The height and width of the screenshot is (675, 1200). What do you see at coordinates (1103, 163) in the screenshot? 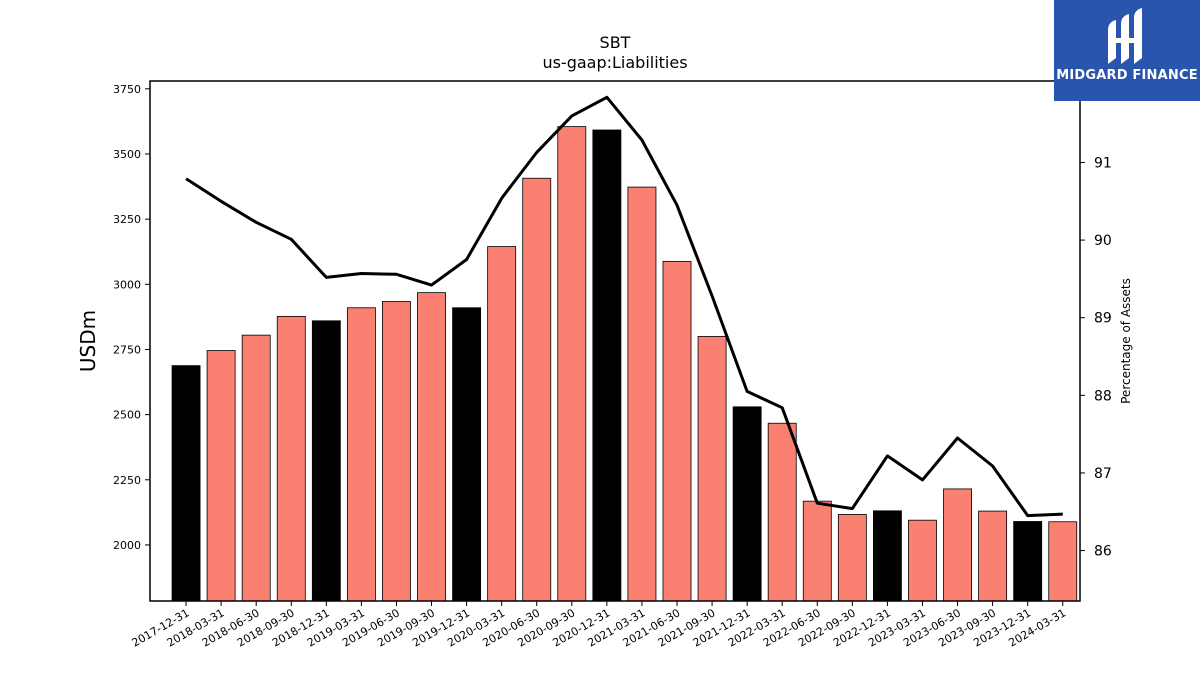
I see `y2-tick-label: 91` at bounding box center [1103, 163].